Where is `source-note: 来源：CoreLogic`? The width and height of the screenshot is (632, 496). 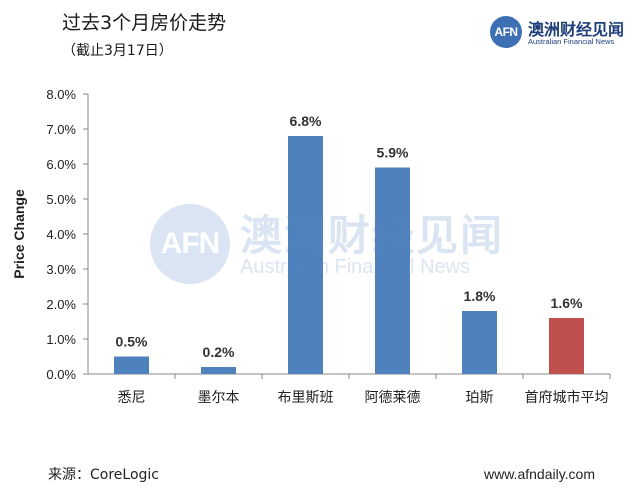
source-note: 来源：CoreLogic is located at coordinates (103, 475).